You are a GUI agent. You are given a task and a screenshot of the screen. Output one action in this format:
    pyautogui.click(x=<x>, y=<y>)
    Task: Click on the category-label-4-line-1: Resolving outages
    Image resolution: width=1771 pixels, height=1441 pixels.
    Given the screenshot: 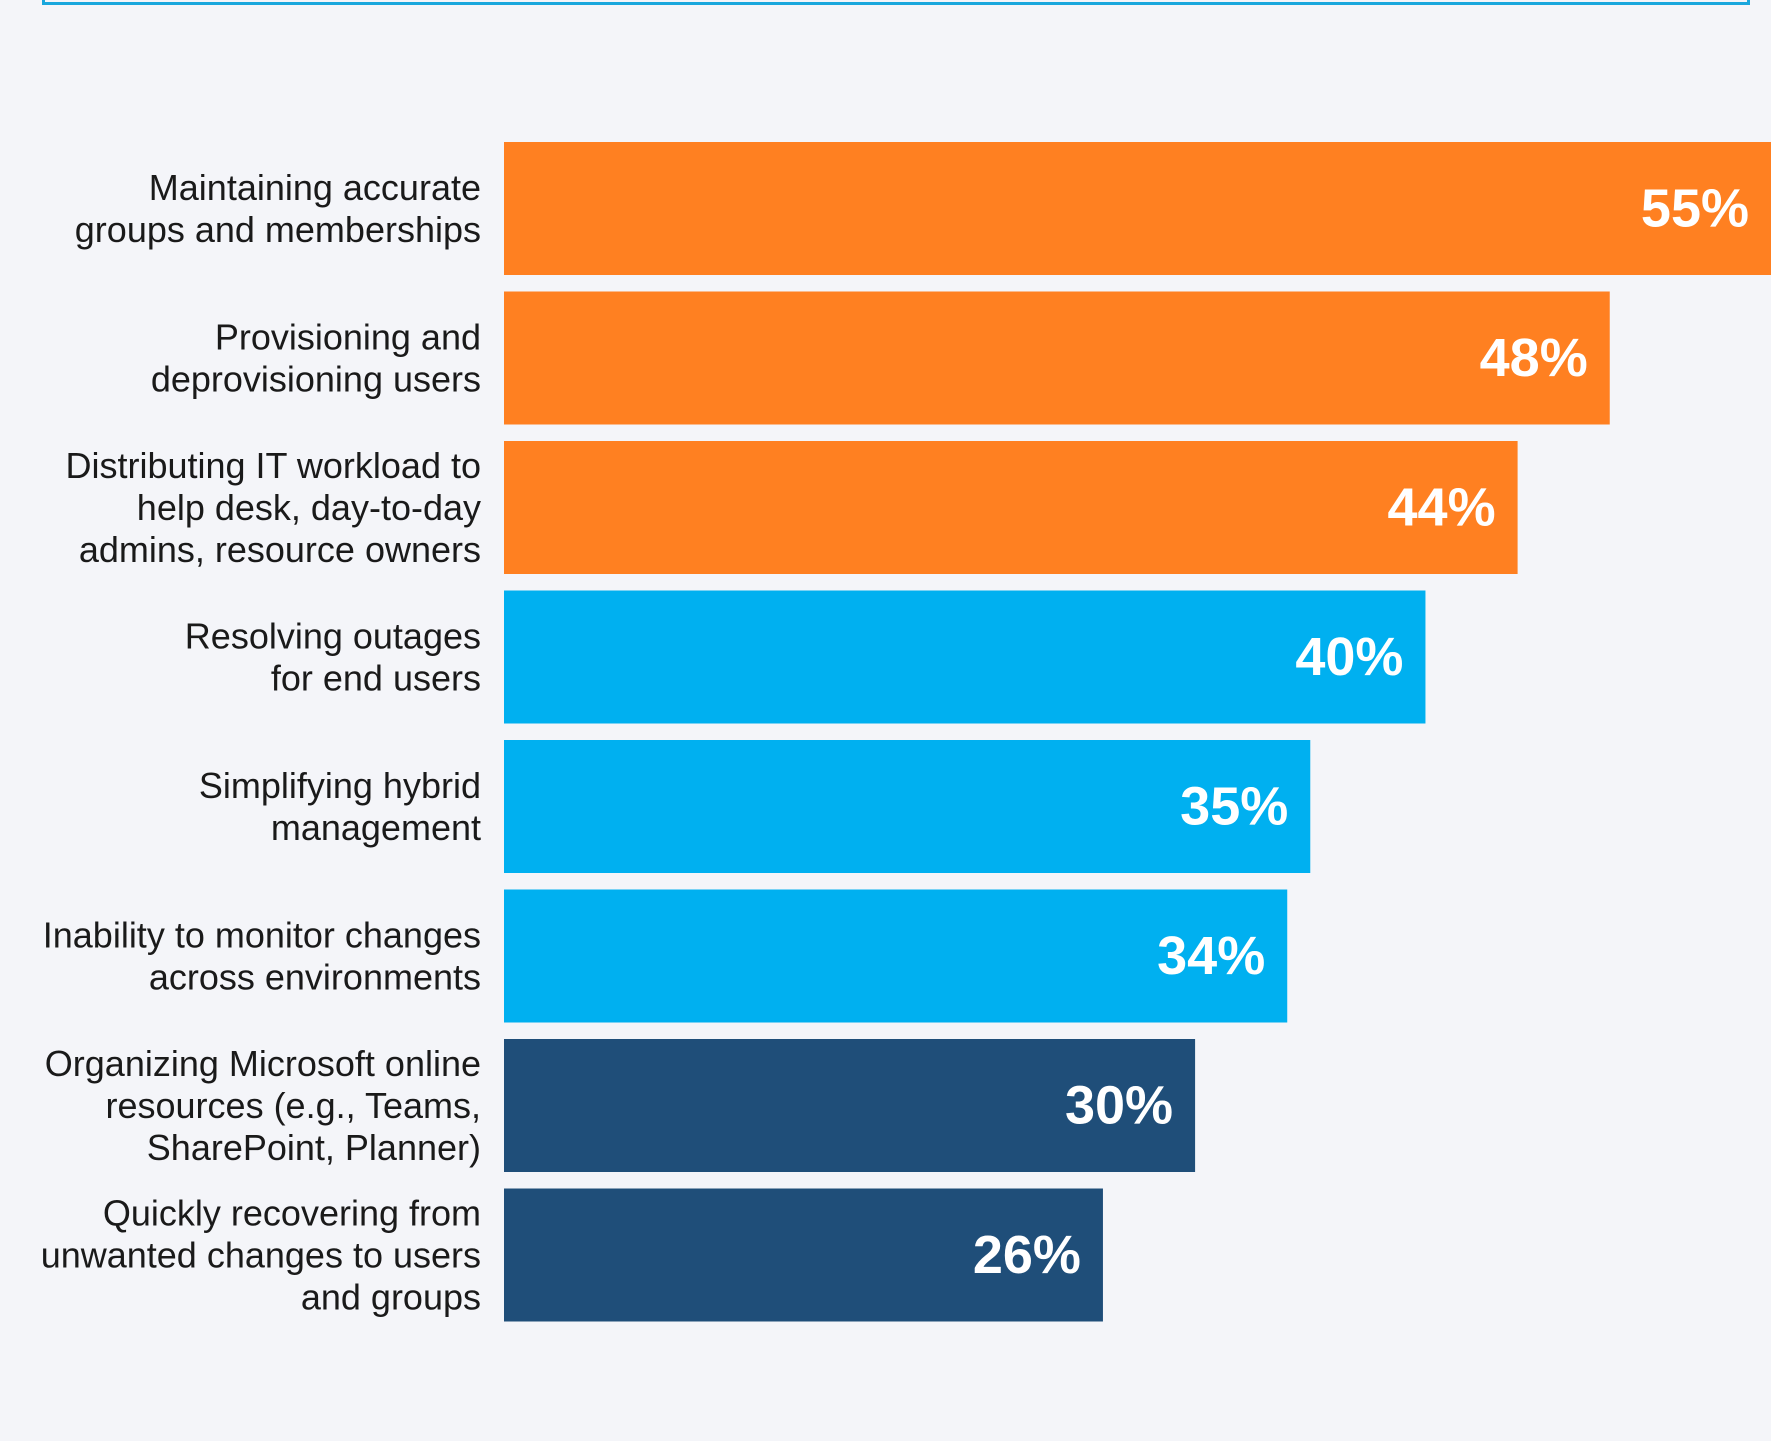 What is the action you would take?
    pyautogui.click(x=333, y=636)
    